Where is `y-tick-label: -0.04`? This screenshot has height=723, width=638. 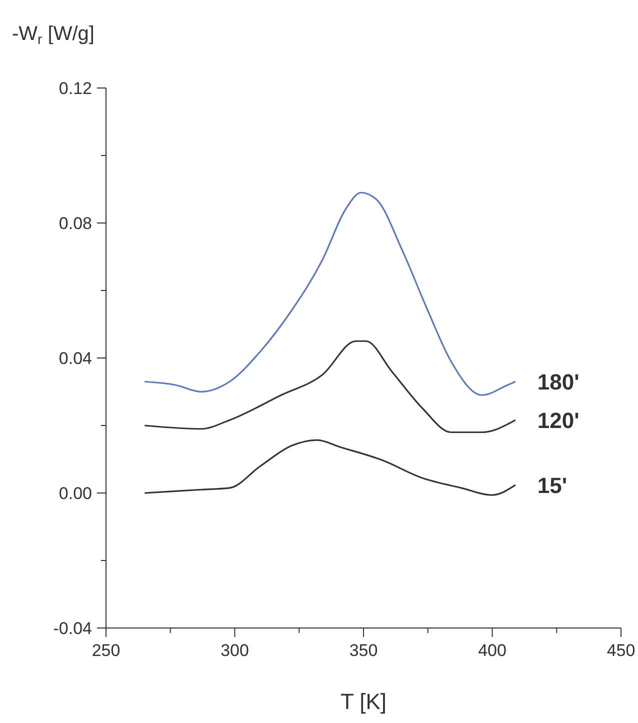
y-tick-label: -0.04 is located at coordinates (72, 628).